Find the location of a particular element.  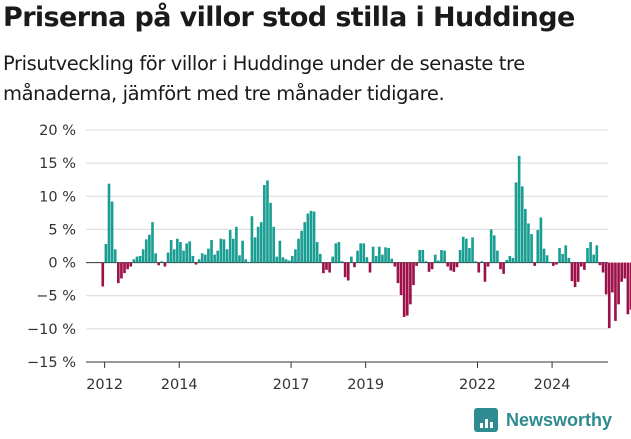

y-tick-label: 5 % is located at coordinates (62, 230).